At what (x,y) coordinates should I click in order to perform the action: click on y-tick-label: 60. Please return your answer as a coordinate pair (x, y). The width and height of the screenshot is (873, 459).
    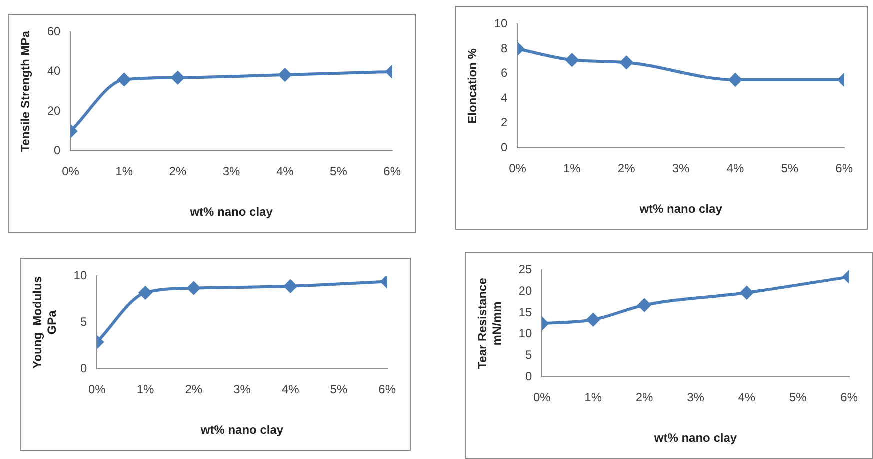
    Looking at the image, I should click on (54, 31).